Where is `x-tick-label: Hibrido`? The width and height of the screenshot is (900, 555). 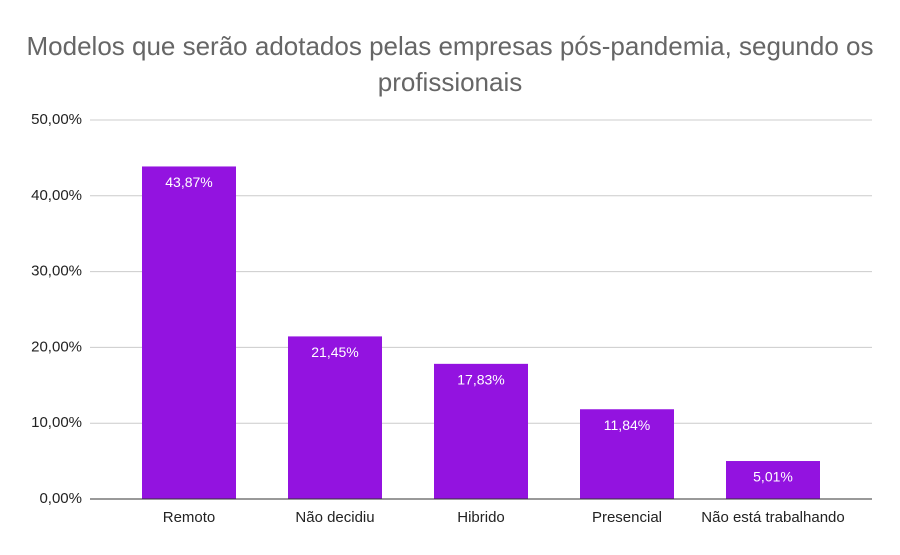
x-tick-label: Hibrido is located at coordinates (481, 517).